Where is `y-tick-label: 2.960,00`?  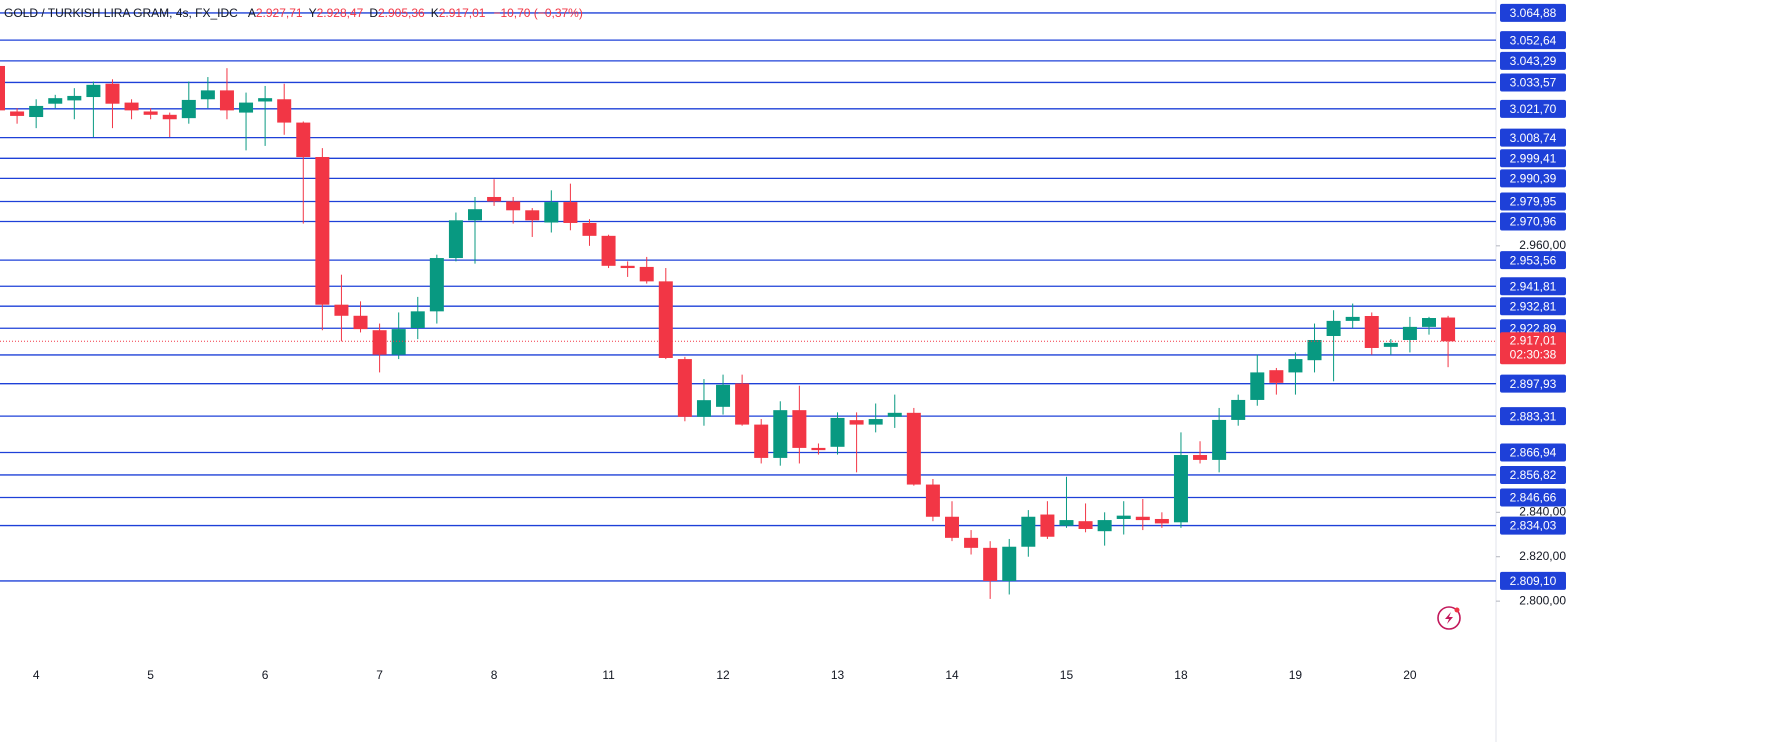
y-tick-label: 2.960,00 is located at coordinates (1542, 245).